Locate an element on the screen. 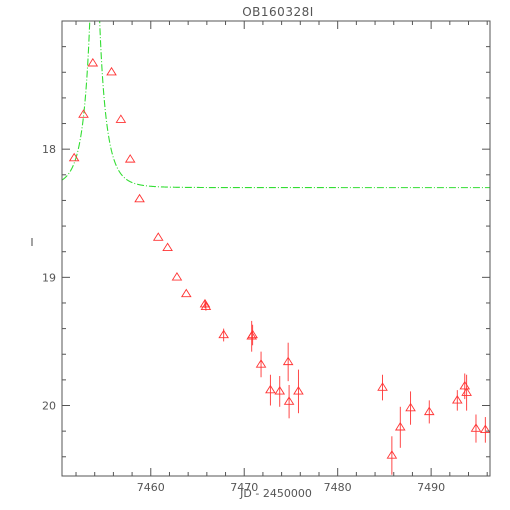 This screenshot has height=510, width=510. y-tick-label: 18 is located at coordinates (49, 149).